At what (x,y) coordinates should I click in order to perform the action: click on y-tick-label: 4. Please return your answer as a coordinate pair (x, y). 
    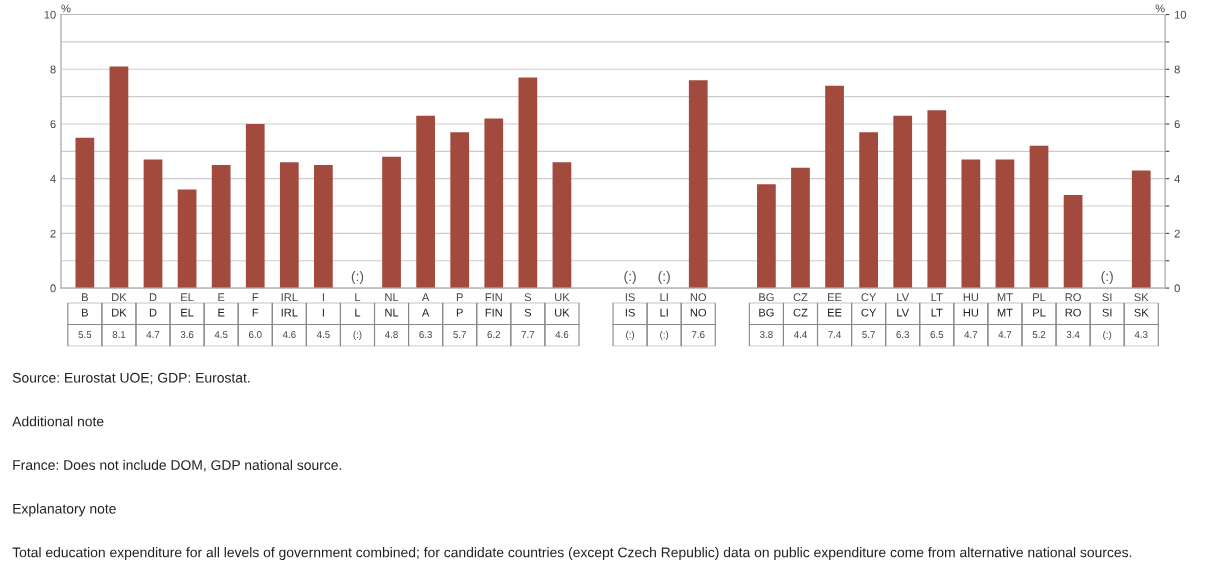
    Looking at the image, I should click on (53, 179).